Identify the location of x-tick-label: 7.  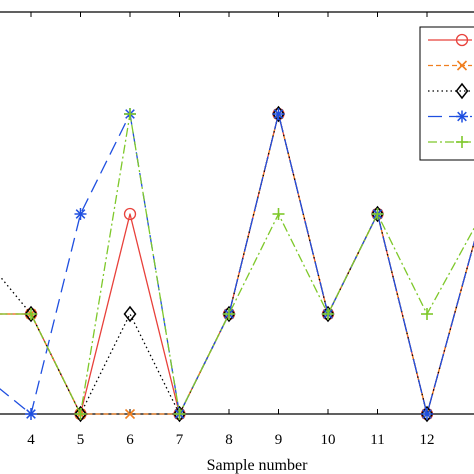
(180, 440).